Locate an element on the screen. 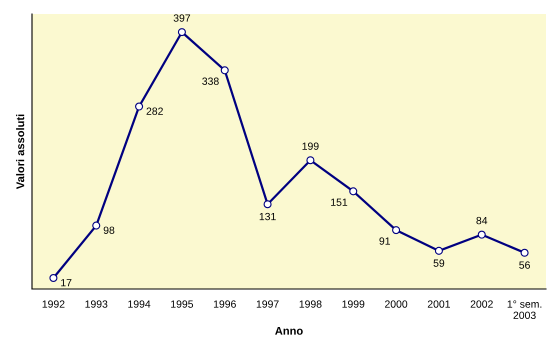 Image resolution: width=550 pixels, height=339 pixels. data-label: 199 is located at coordinates (310, 146).